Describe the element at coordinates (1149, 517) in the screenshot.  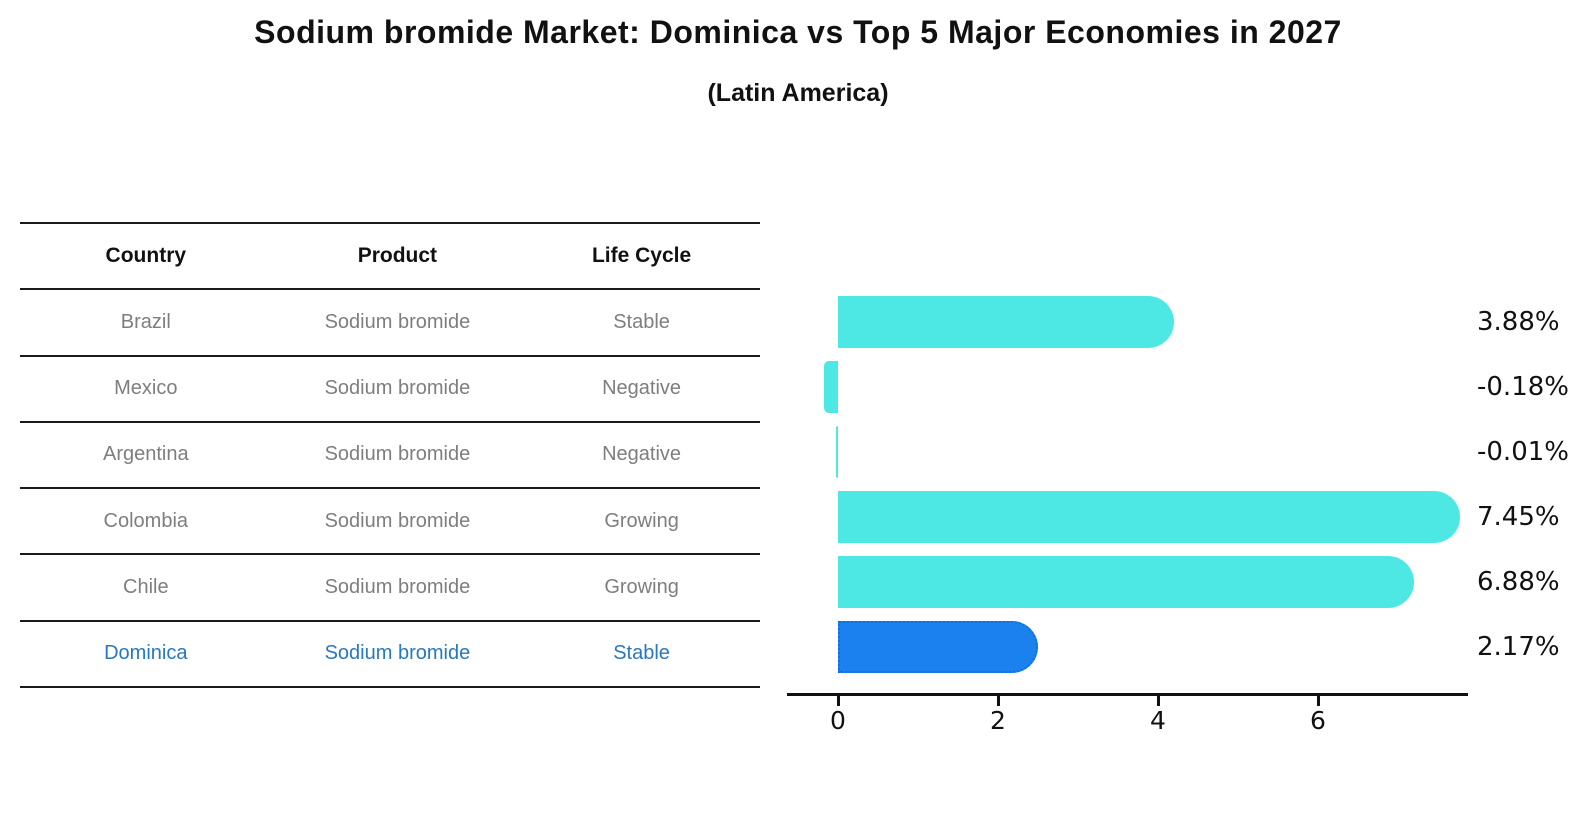
I see `bar-colombia` at that location.